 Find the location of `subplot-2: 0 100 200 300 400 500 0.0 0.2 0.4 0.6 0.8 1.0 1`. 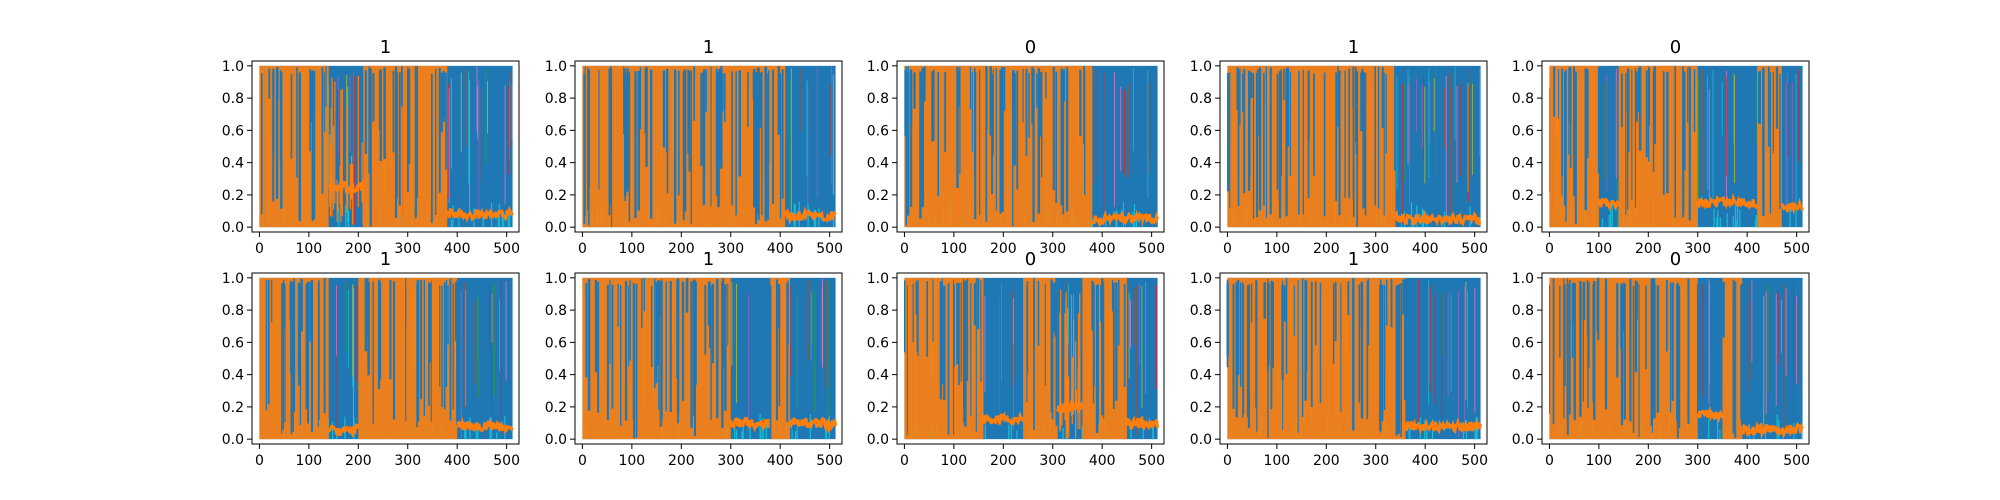

subplot-2: 0 100 200 300 400 500 0.0 0.2 0.4 0.6 0.8 1.0 1 is located at coordinates (694, 147).